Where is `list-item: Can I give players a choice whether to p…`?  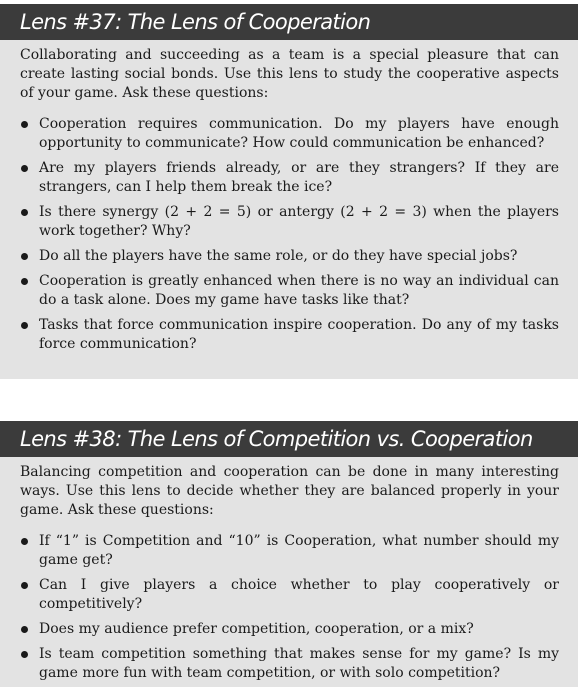
list-item: Can I give players a choice whether to p… is located at coordinates (289, 595).